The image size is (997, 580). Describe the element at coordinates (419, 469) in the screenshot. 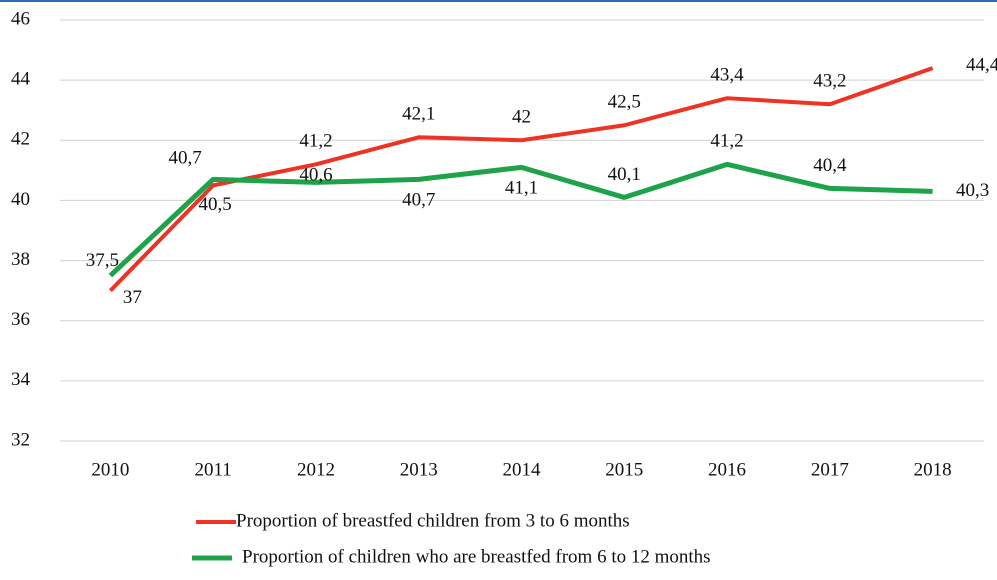

I see `x-tick-label: 2013` at that location.